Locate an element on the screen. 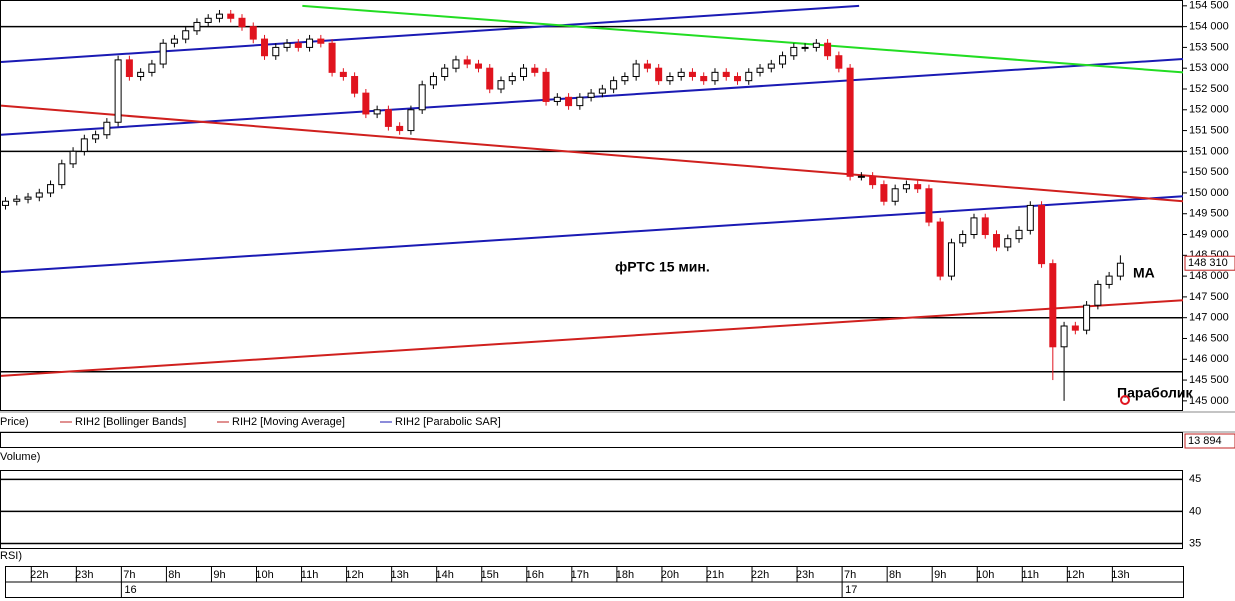 This screenshot has width=1235, height=601. x-tick-label: 8h is located at coordinates (174, 575).